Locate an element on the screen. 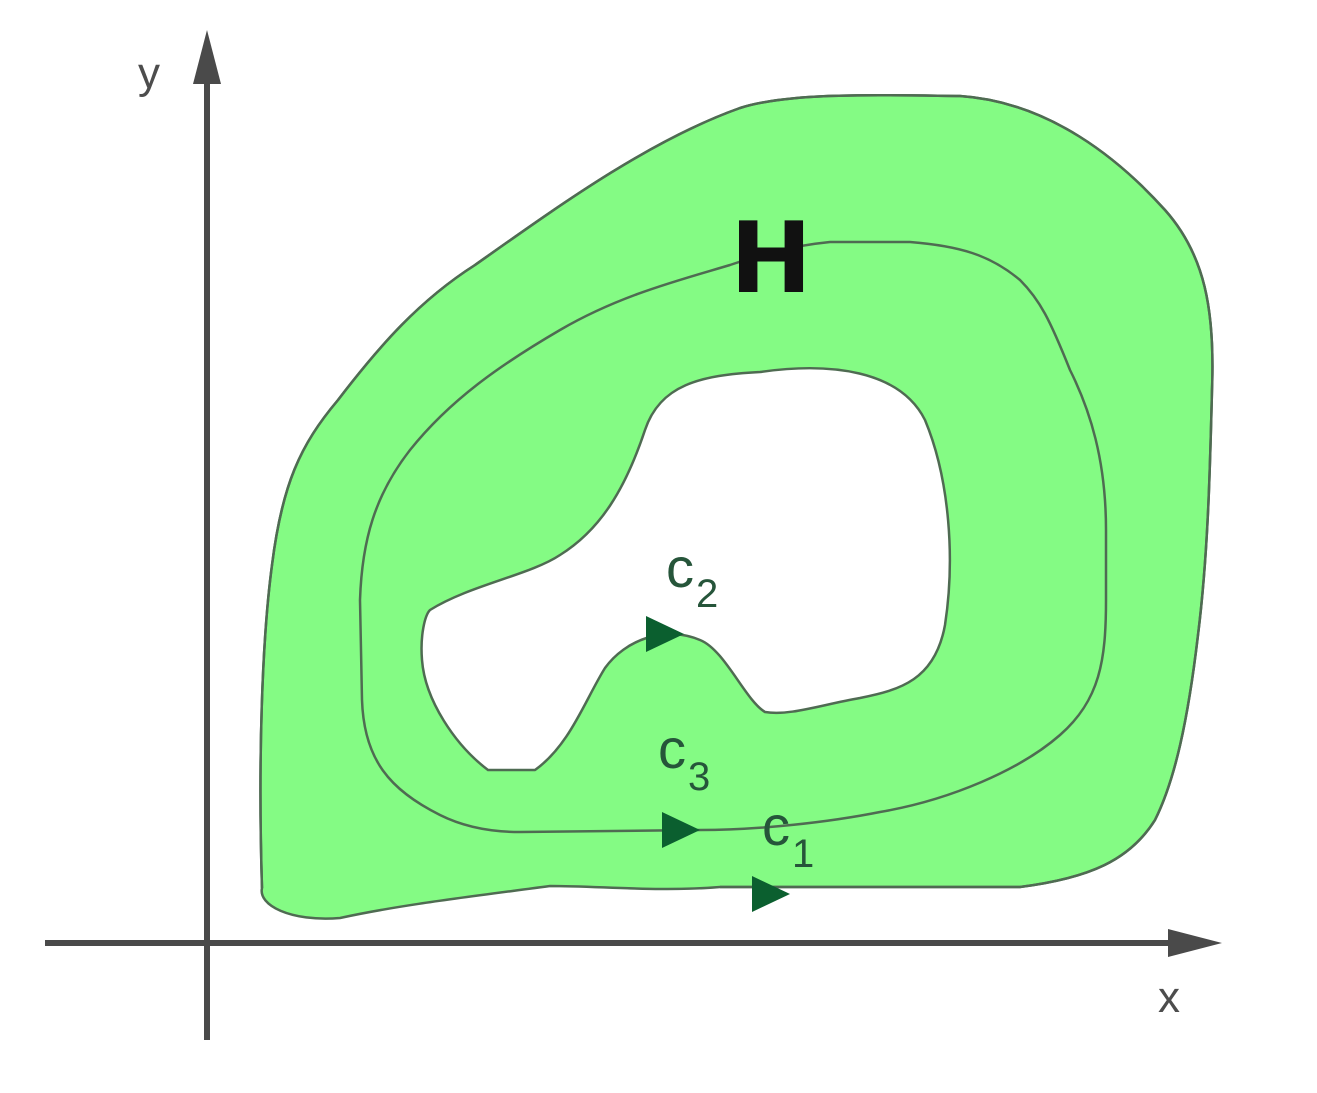 The height and width of the screenshot is (1093, 1317). curve-c1-label: c1 is located at coordinates (788, 835).